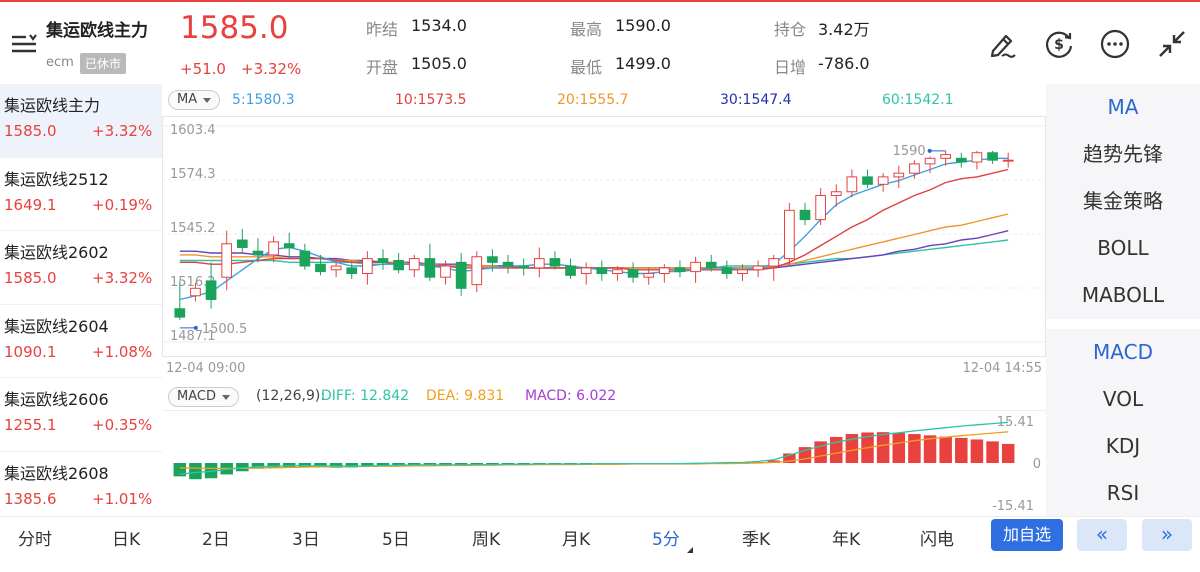  Describe the element at coordinates (56, 326) in the screenshot. I see `contract-name: 集运欧线2604` at that location.